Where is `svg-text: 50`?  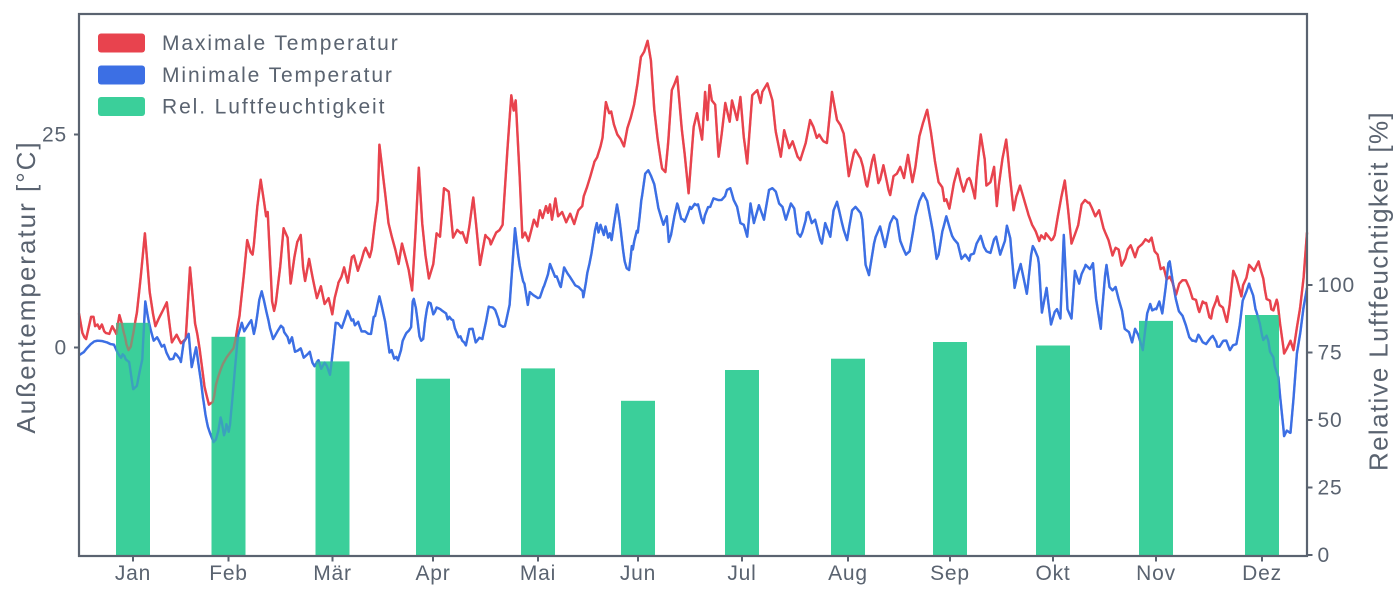
svg-text: 50 is located at coordinates (1330, 420).